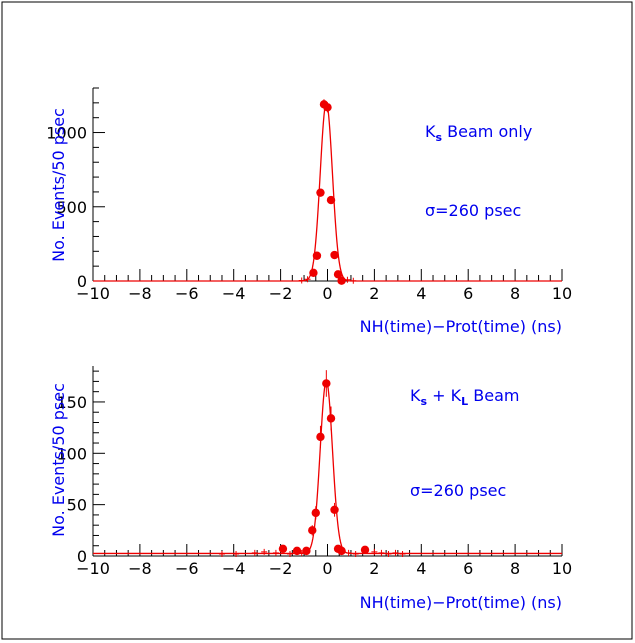 Image resolution: width=635 pixels, height=643 pixels. I want to click on panel-bottom-xlabel: NH(time)−Prot(time) (ns), so click(461, 602).